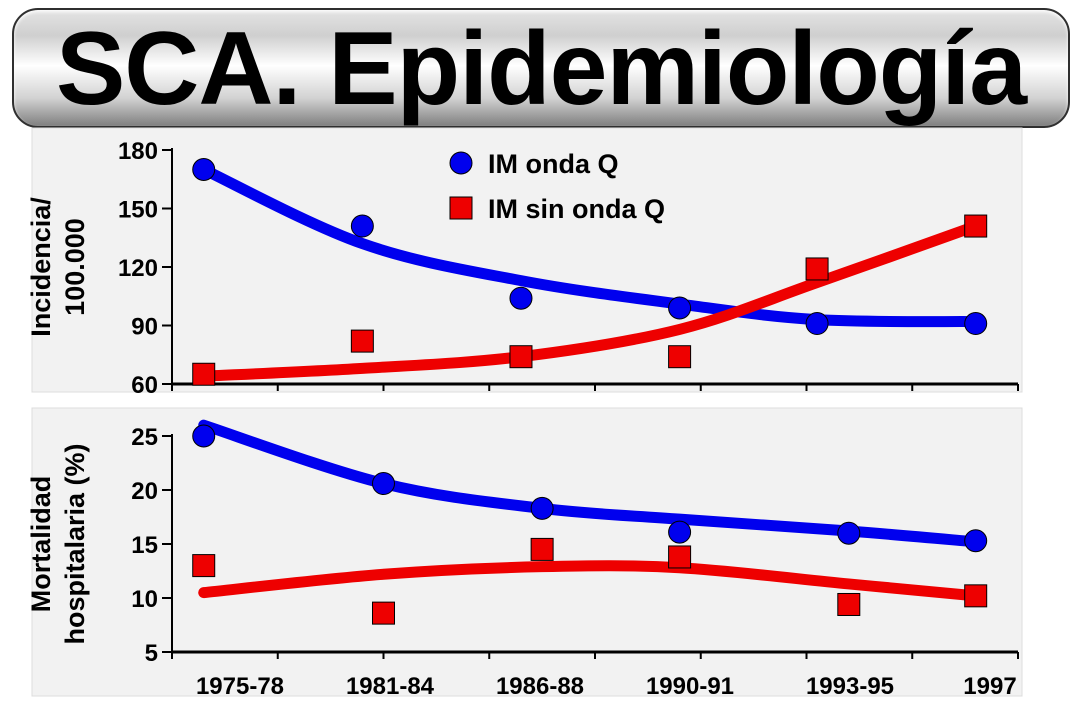 This screenshot has width=1080, height=720. I want to click on y-tick-label: 150, so click(138, 210).